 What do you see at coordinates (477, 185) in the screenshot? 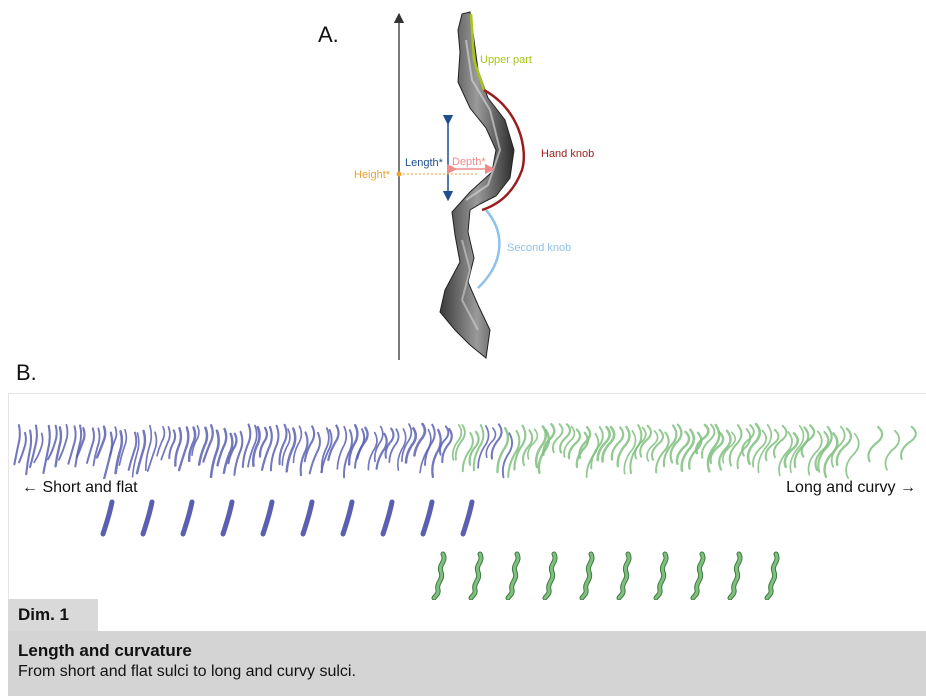
I see `sulcus-shape` at bounding box center [477, 185].